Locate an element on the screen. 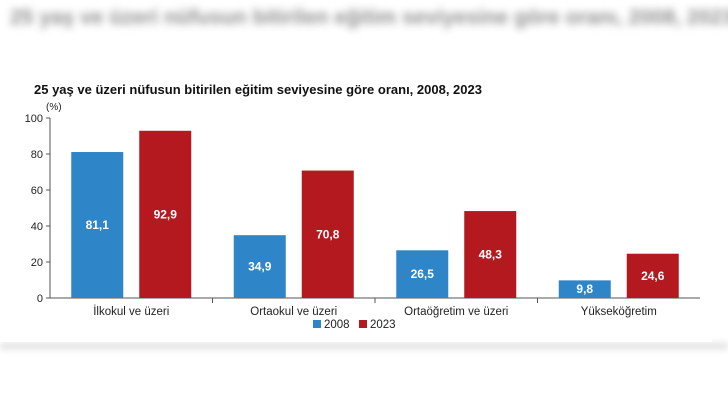  y-tick-label: 100 is located at coordinates (34, 119).